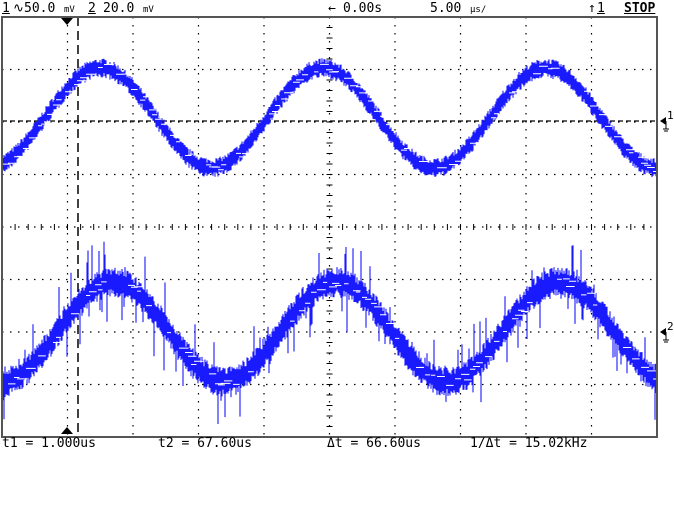 This screenshot has width=674, height=520. I want to click on ch1-ground-marker-icon, so click(664, 124).